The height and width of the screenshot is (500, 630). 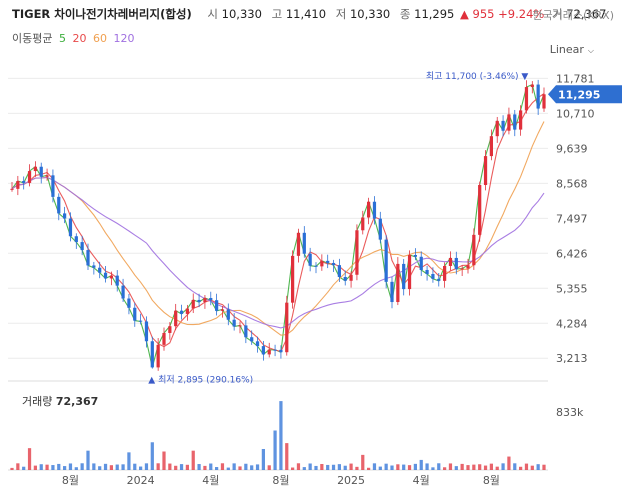 I want to click on ma-20: 20, so click(x=79, y=38).